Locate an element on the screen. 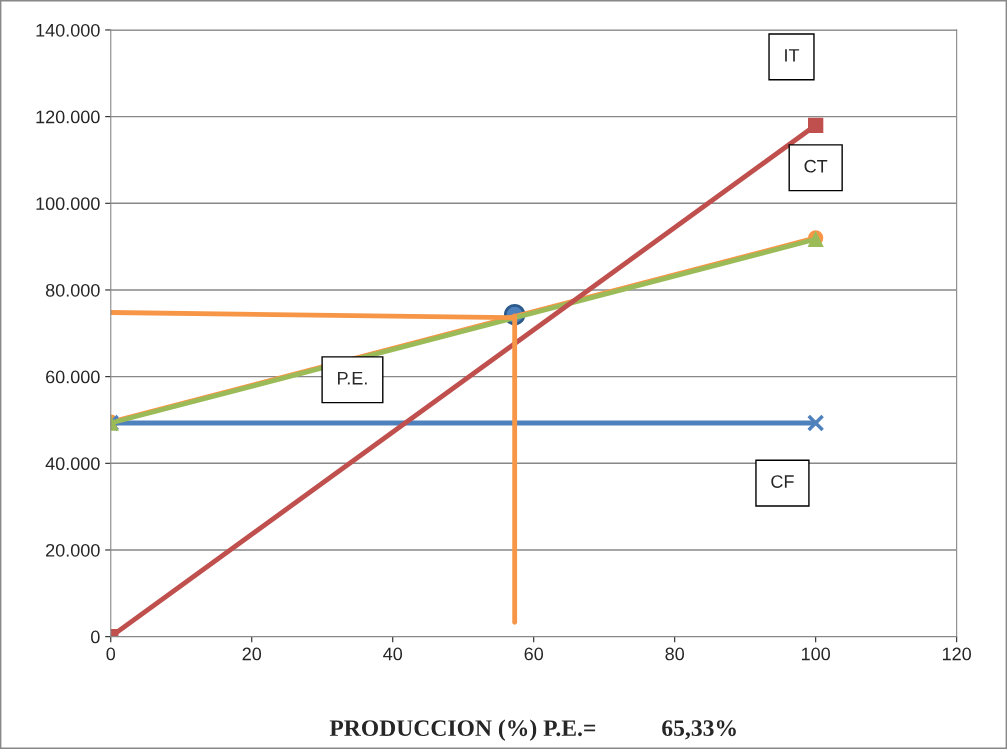 The width and height of the screenshot is (1007, 749). x-tick-label: 80 is located at coordinates (675, 654).